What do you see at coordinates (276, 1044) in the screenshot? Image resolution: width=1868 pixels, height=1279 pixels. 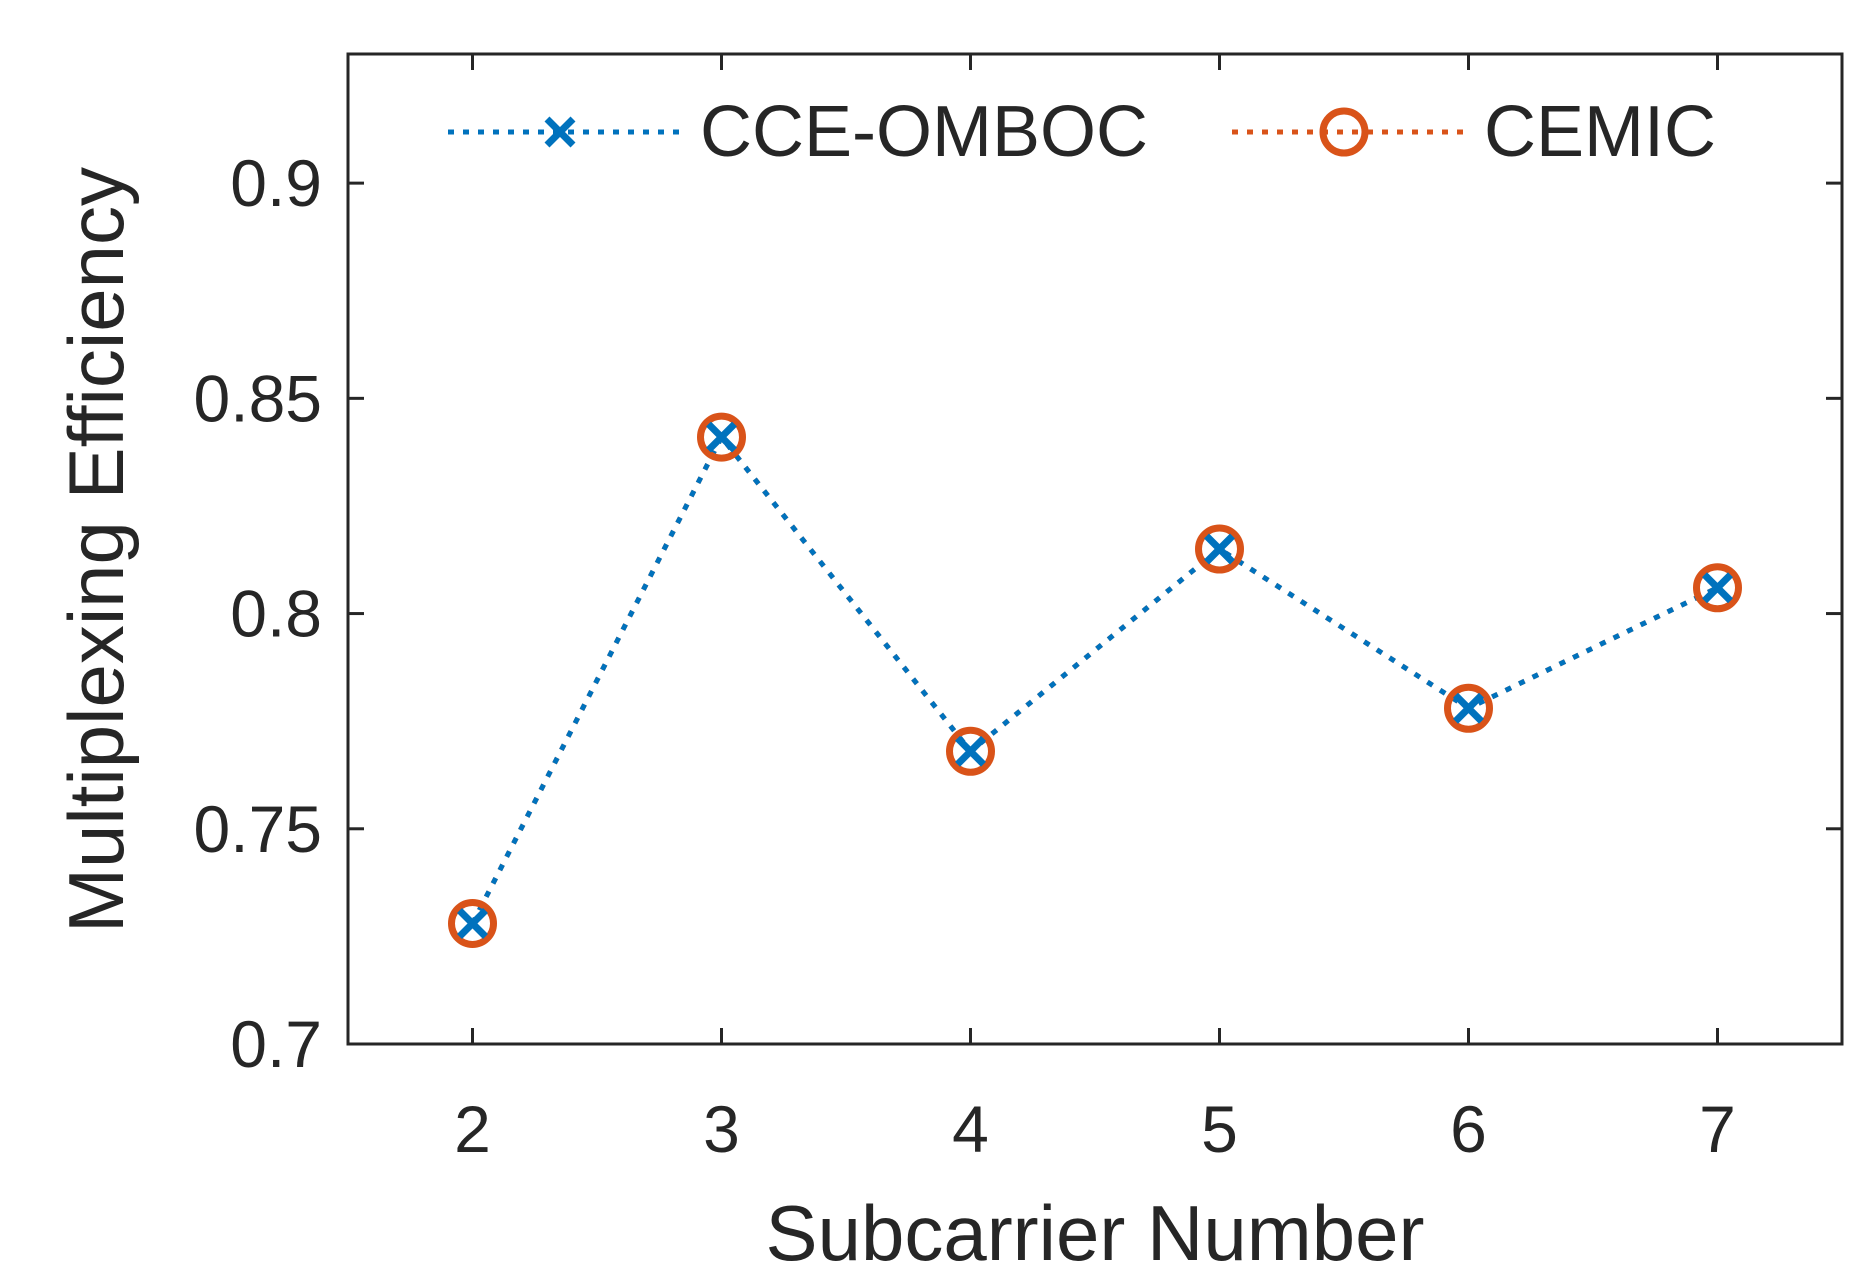 I see `y-tick-label: 0.7` at bounding box center [276, 1044].